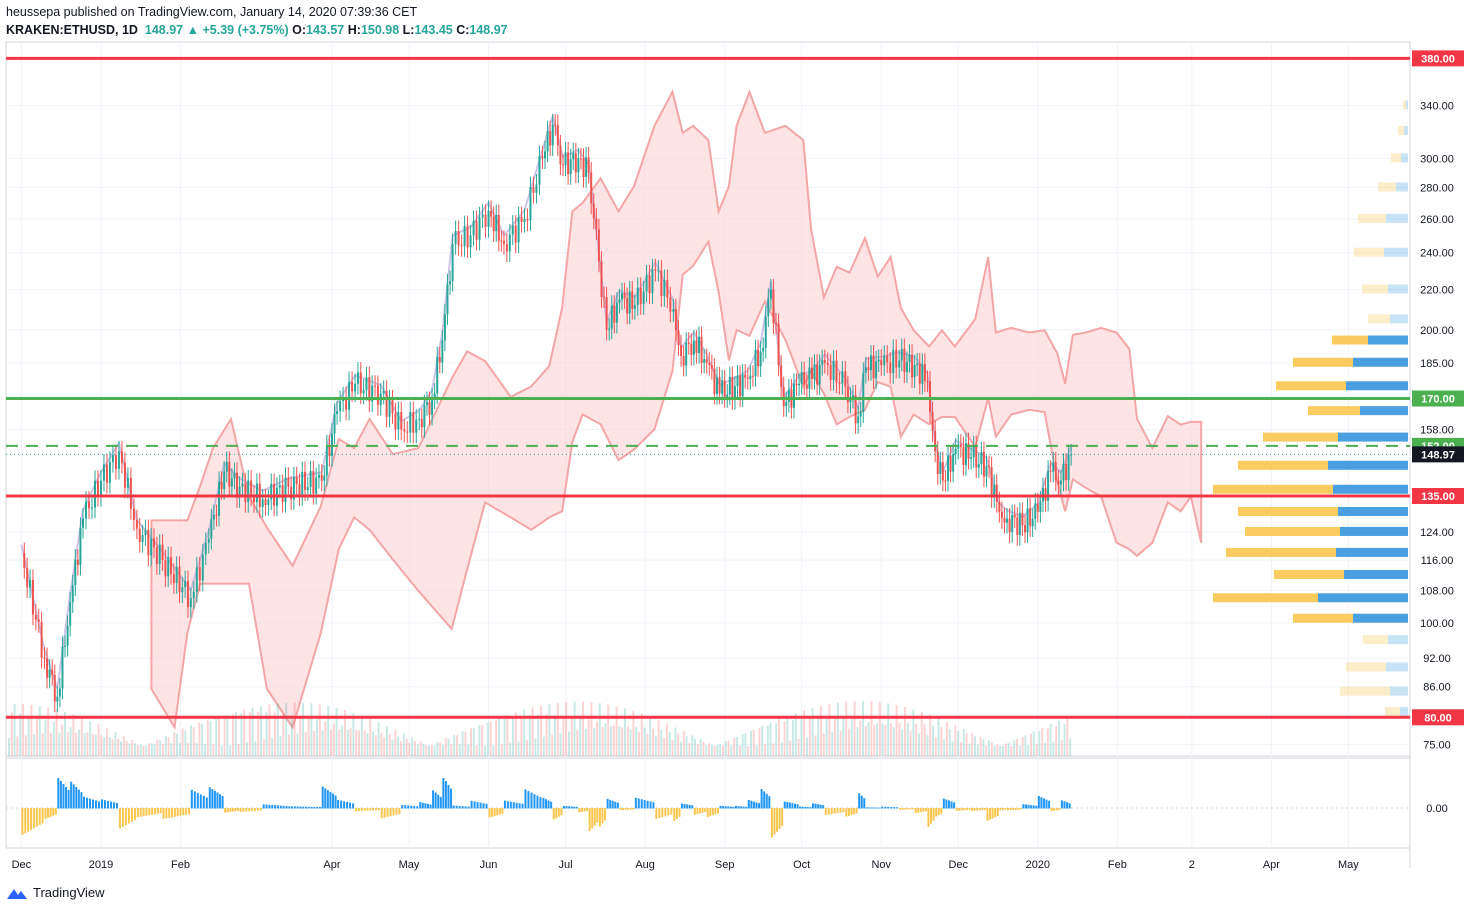  What do you see at coordinates (55, 892) in the screenshot?
I see `tradingview-brand: TradingView` at bounding box center [55, 892].